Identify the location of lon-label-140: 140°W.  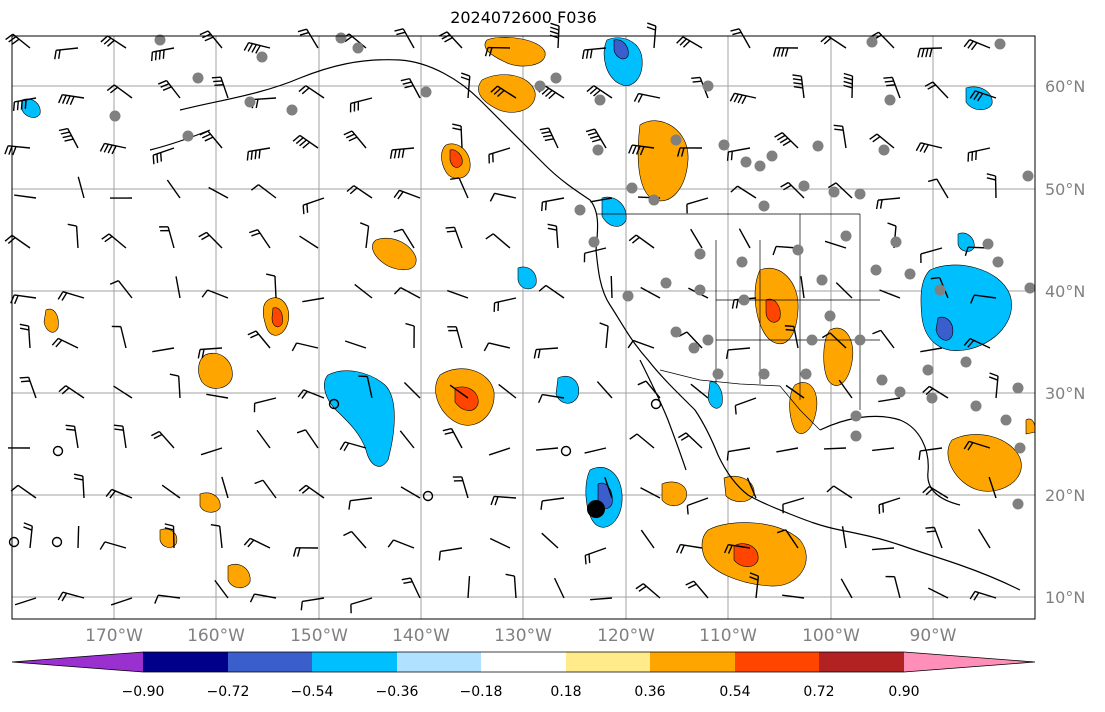
(421, 636).